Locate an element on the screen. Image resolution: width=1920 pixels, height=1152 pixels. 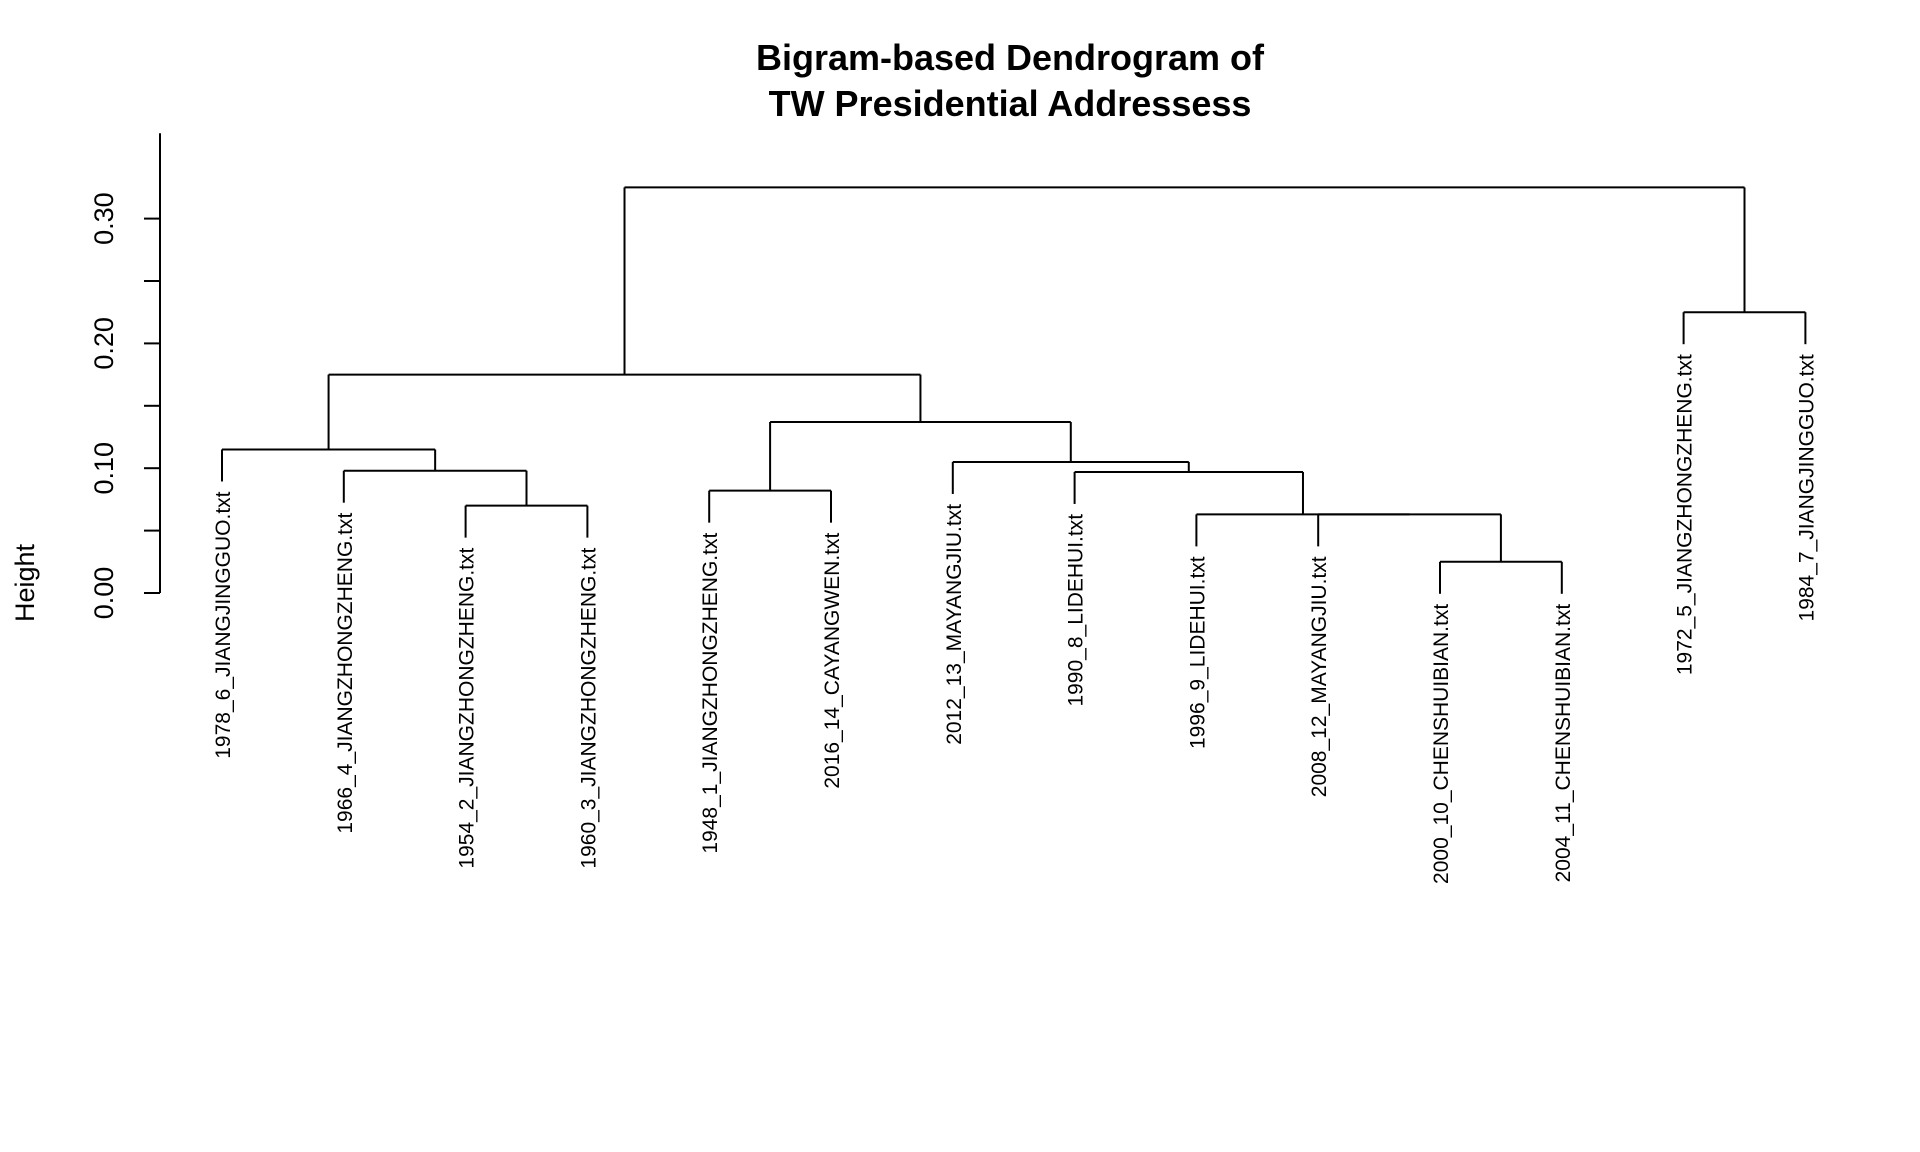
leaf-label: 2012_13_MAYANGJIU.txt is located at coordinates (954, 624).